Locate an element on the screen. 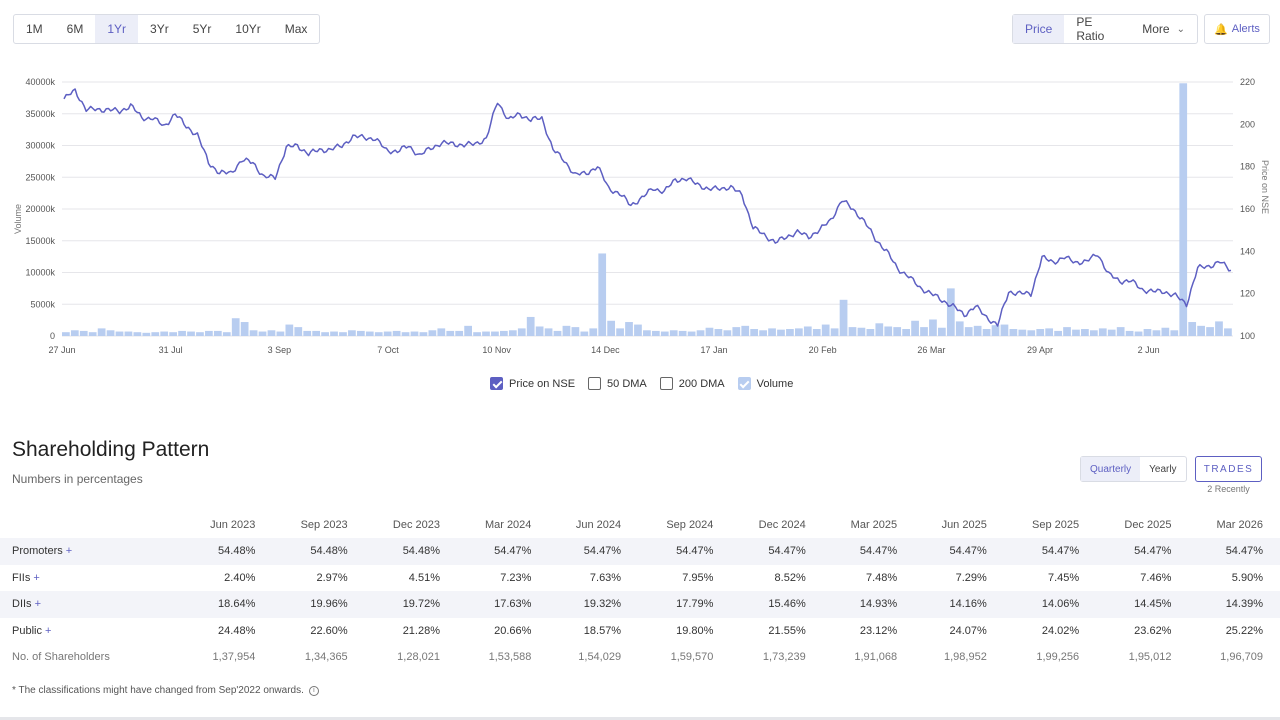 Image resolution: width=1280 pixels, height=720 pixels. table-cell: 7.29% is located at coordinates (971, 577).